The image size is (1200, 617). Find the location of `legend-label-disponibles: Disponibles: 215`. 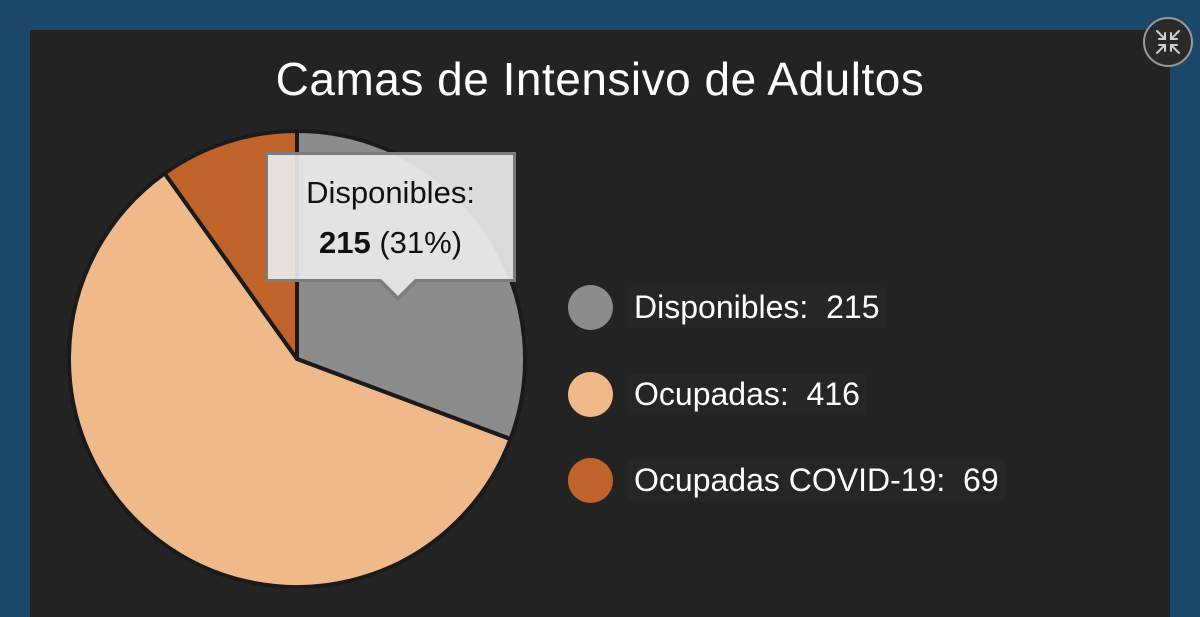

legend-label-disponibles: Disponibles: 215 is located at coordinates (757, 307).